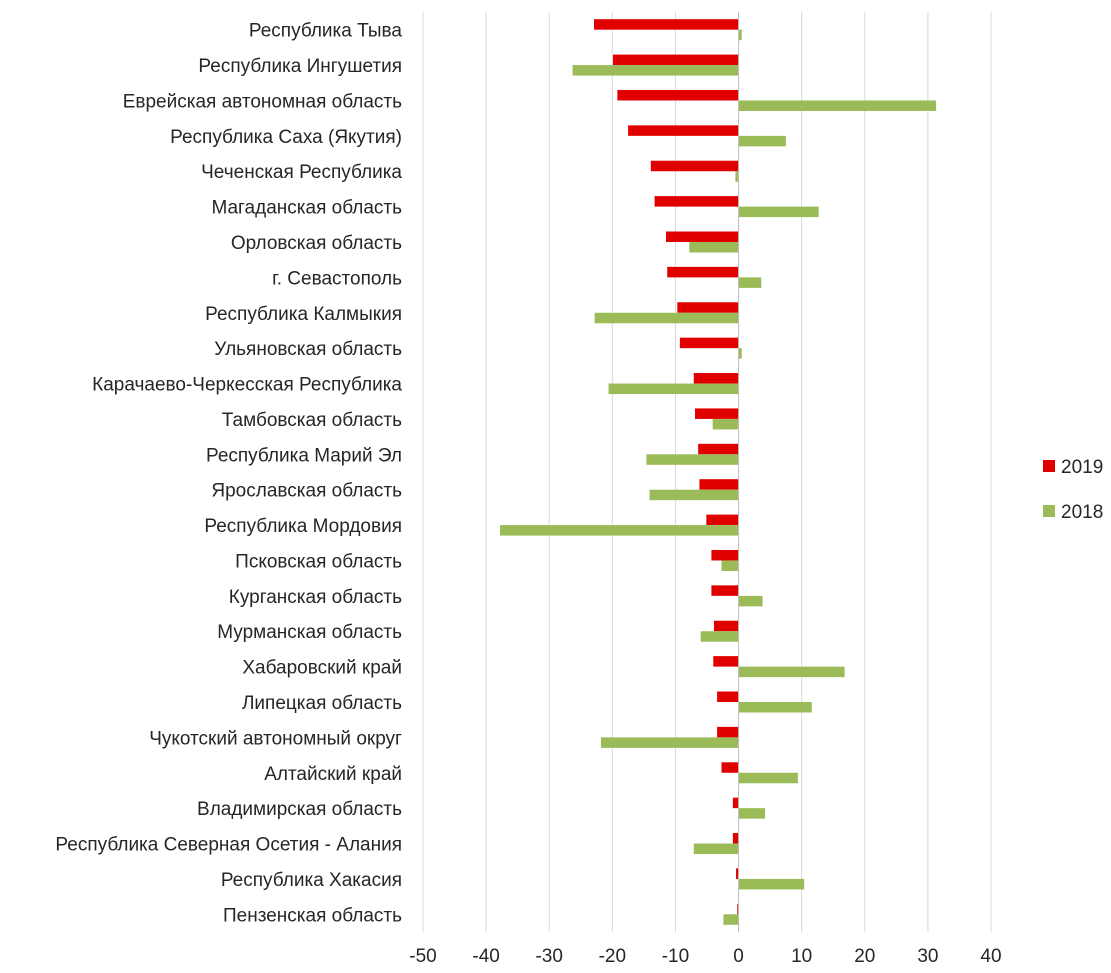  What do you see at coordinates (864, 956) in the screenshot?
I see `x-tick-label: 20` at bounding box center [864, 956].